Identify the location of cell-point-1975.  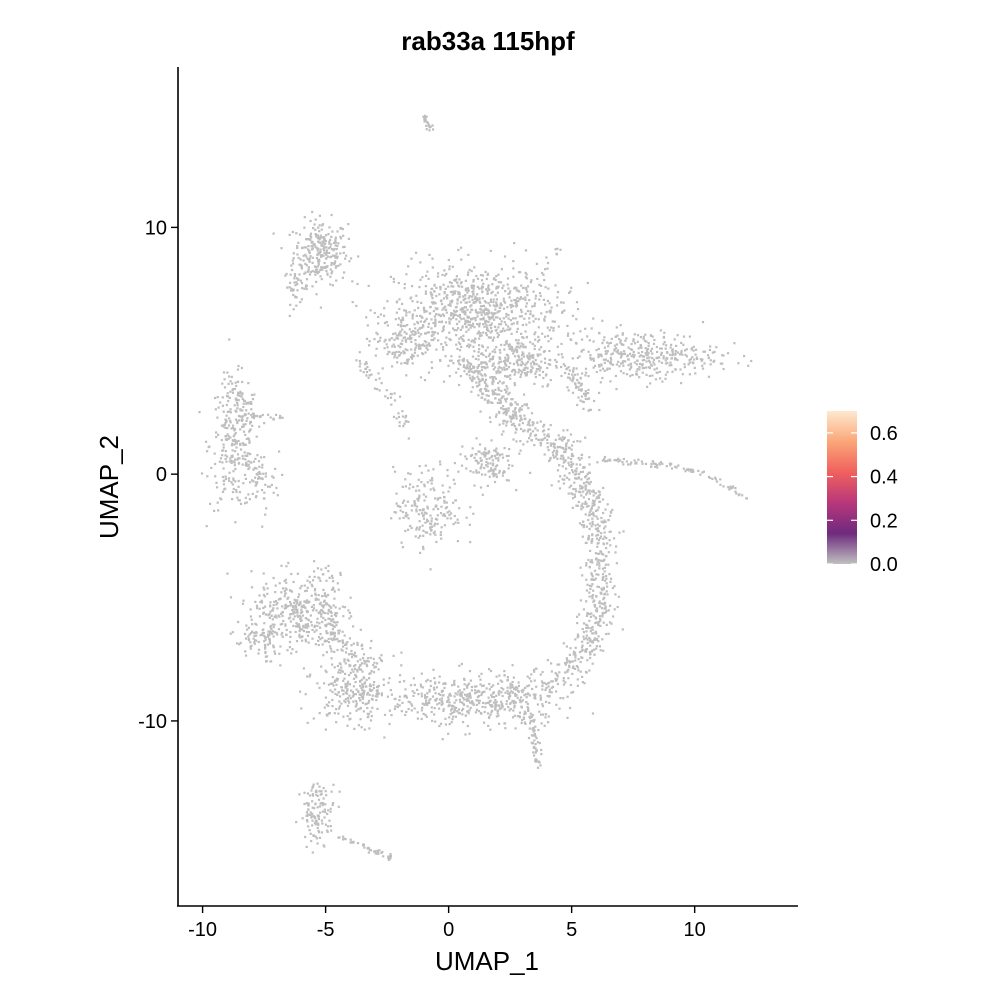
(638, 335).